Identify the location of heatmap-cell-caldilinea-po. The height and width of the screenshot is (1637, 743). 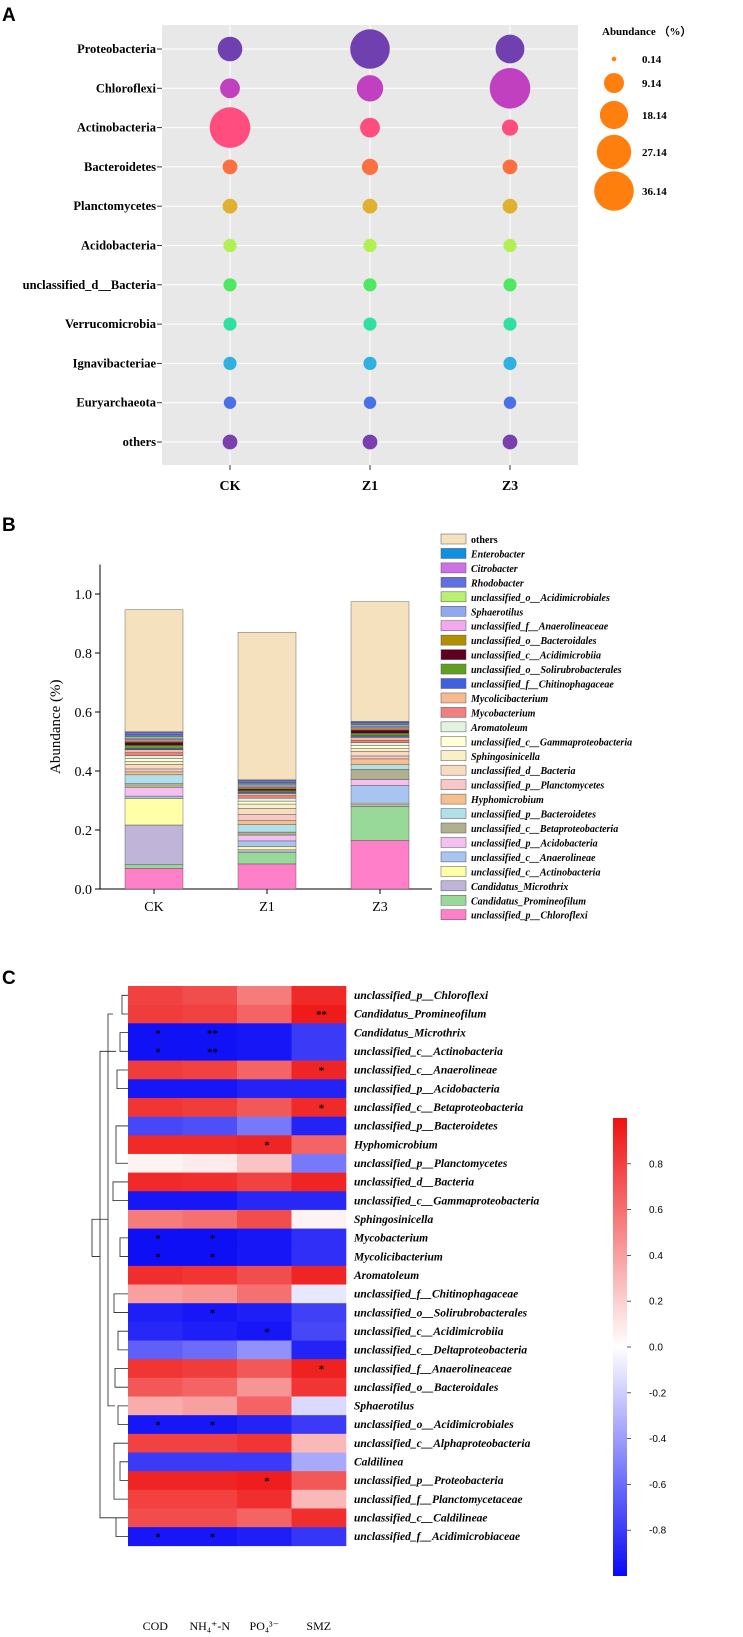
(264, 1462).